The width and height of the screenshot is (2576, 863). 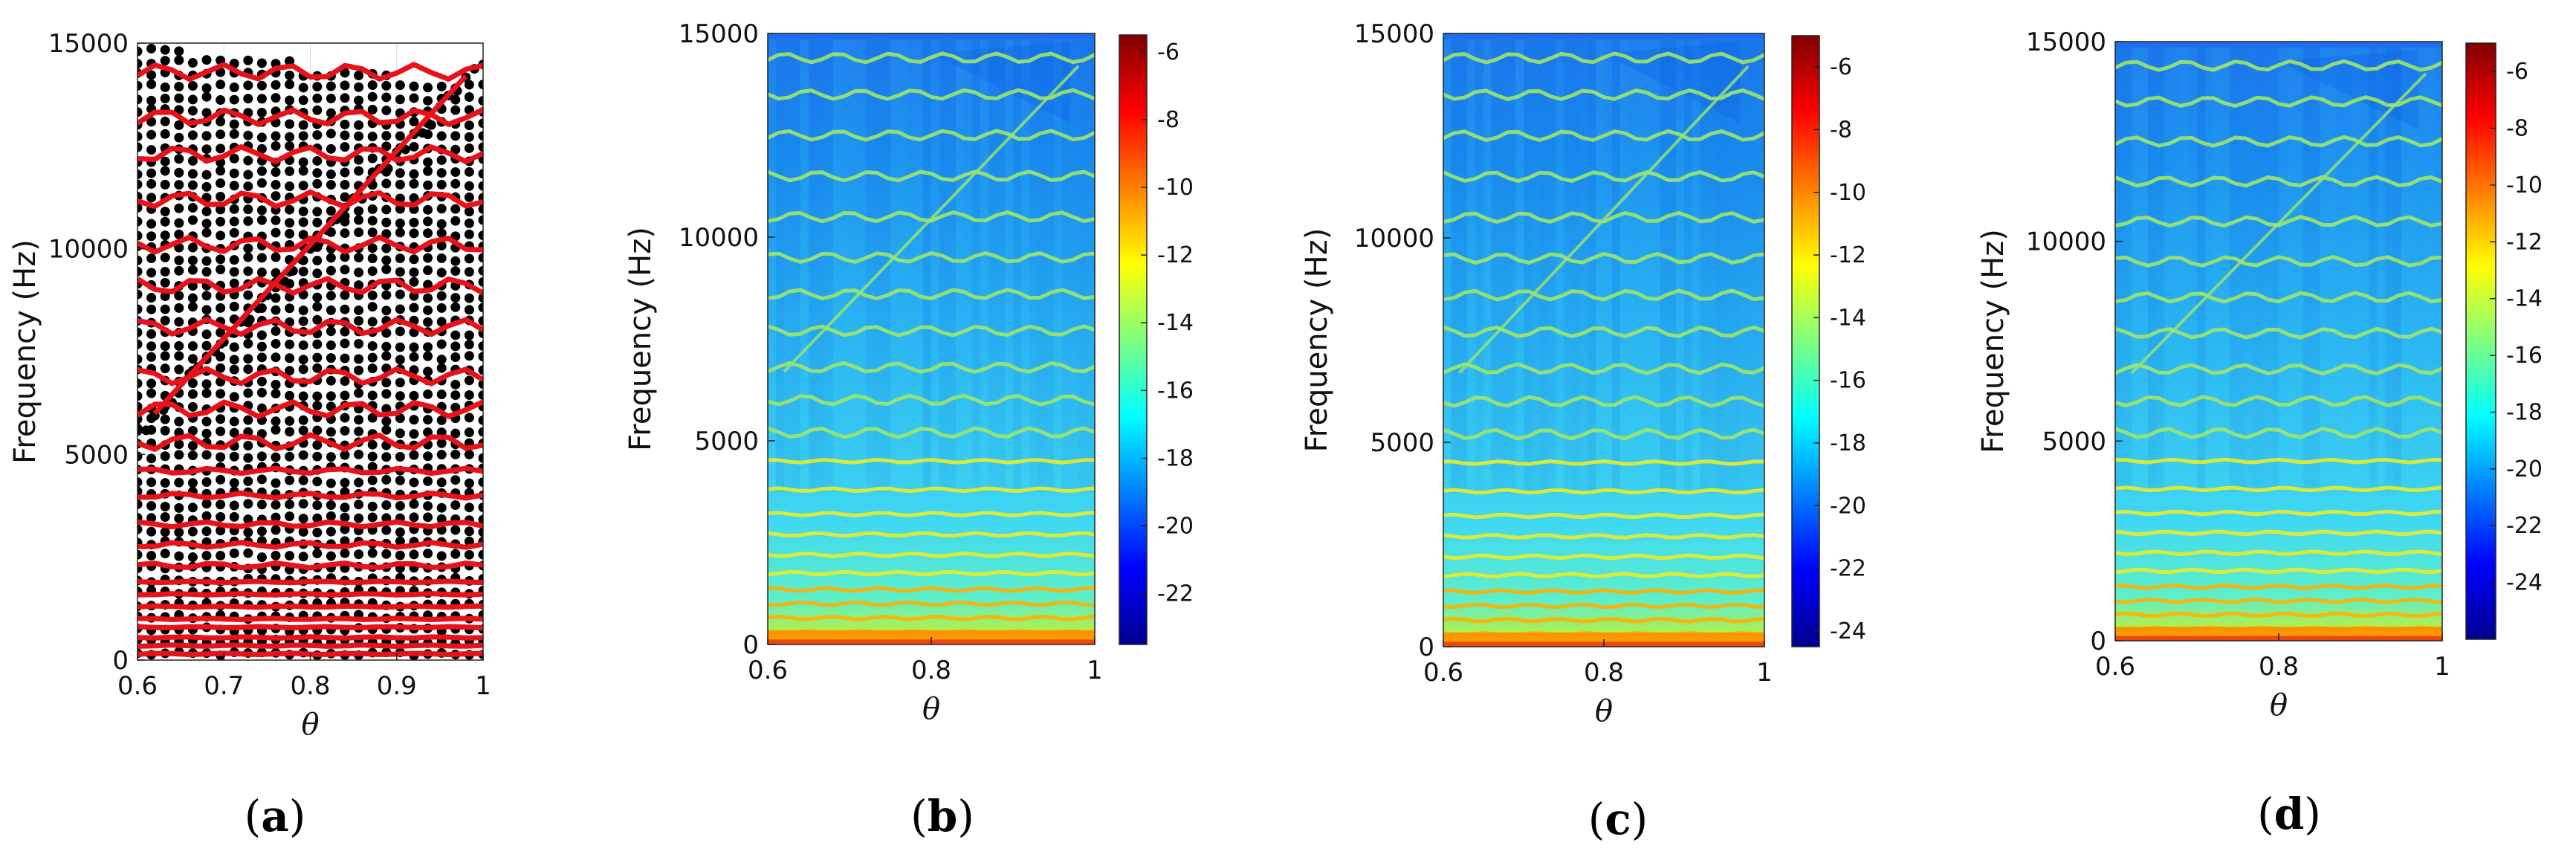 I want to click on panel-label: (b), so click(x=942, y=816).